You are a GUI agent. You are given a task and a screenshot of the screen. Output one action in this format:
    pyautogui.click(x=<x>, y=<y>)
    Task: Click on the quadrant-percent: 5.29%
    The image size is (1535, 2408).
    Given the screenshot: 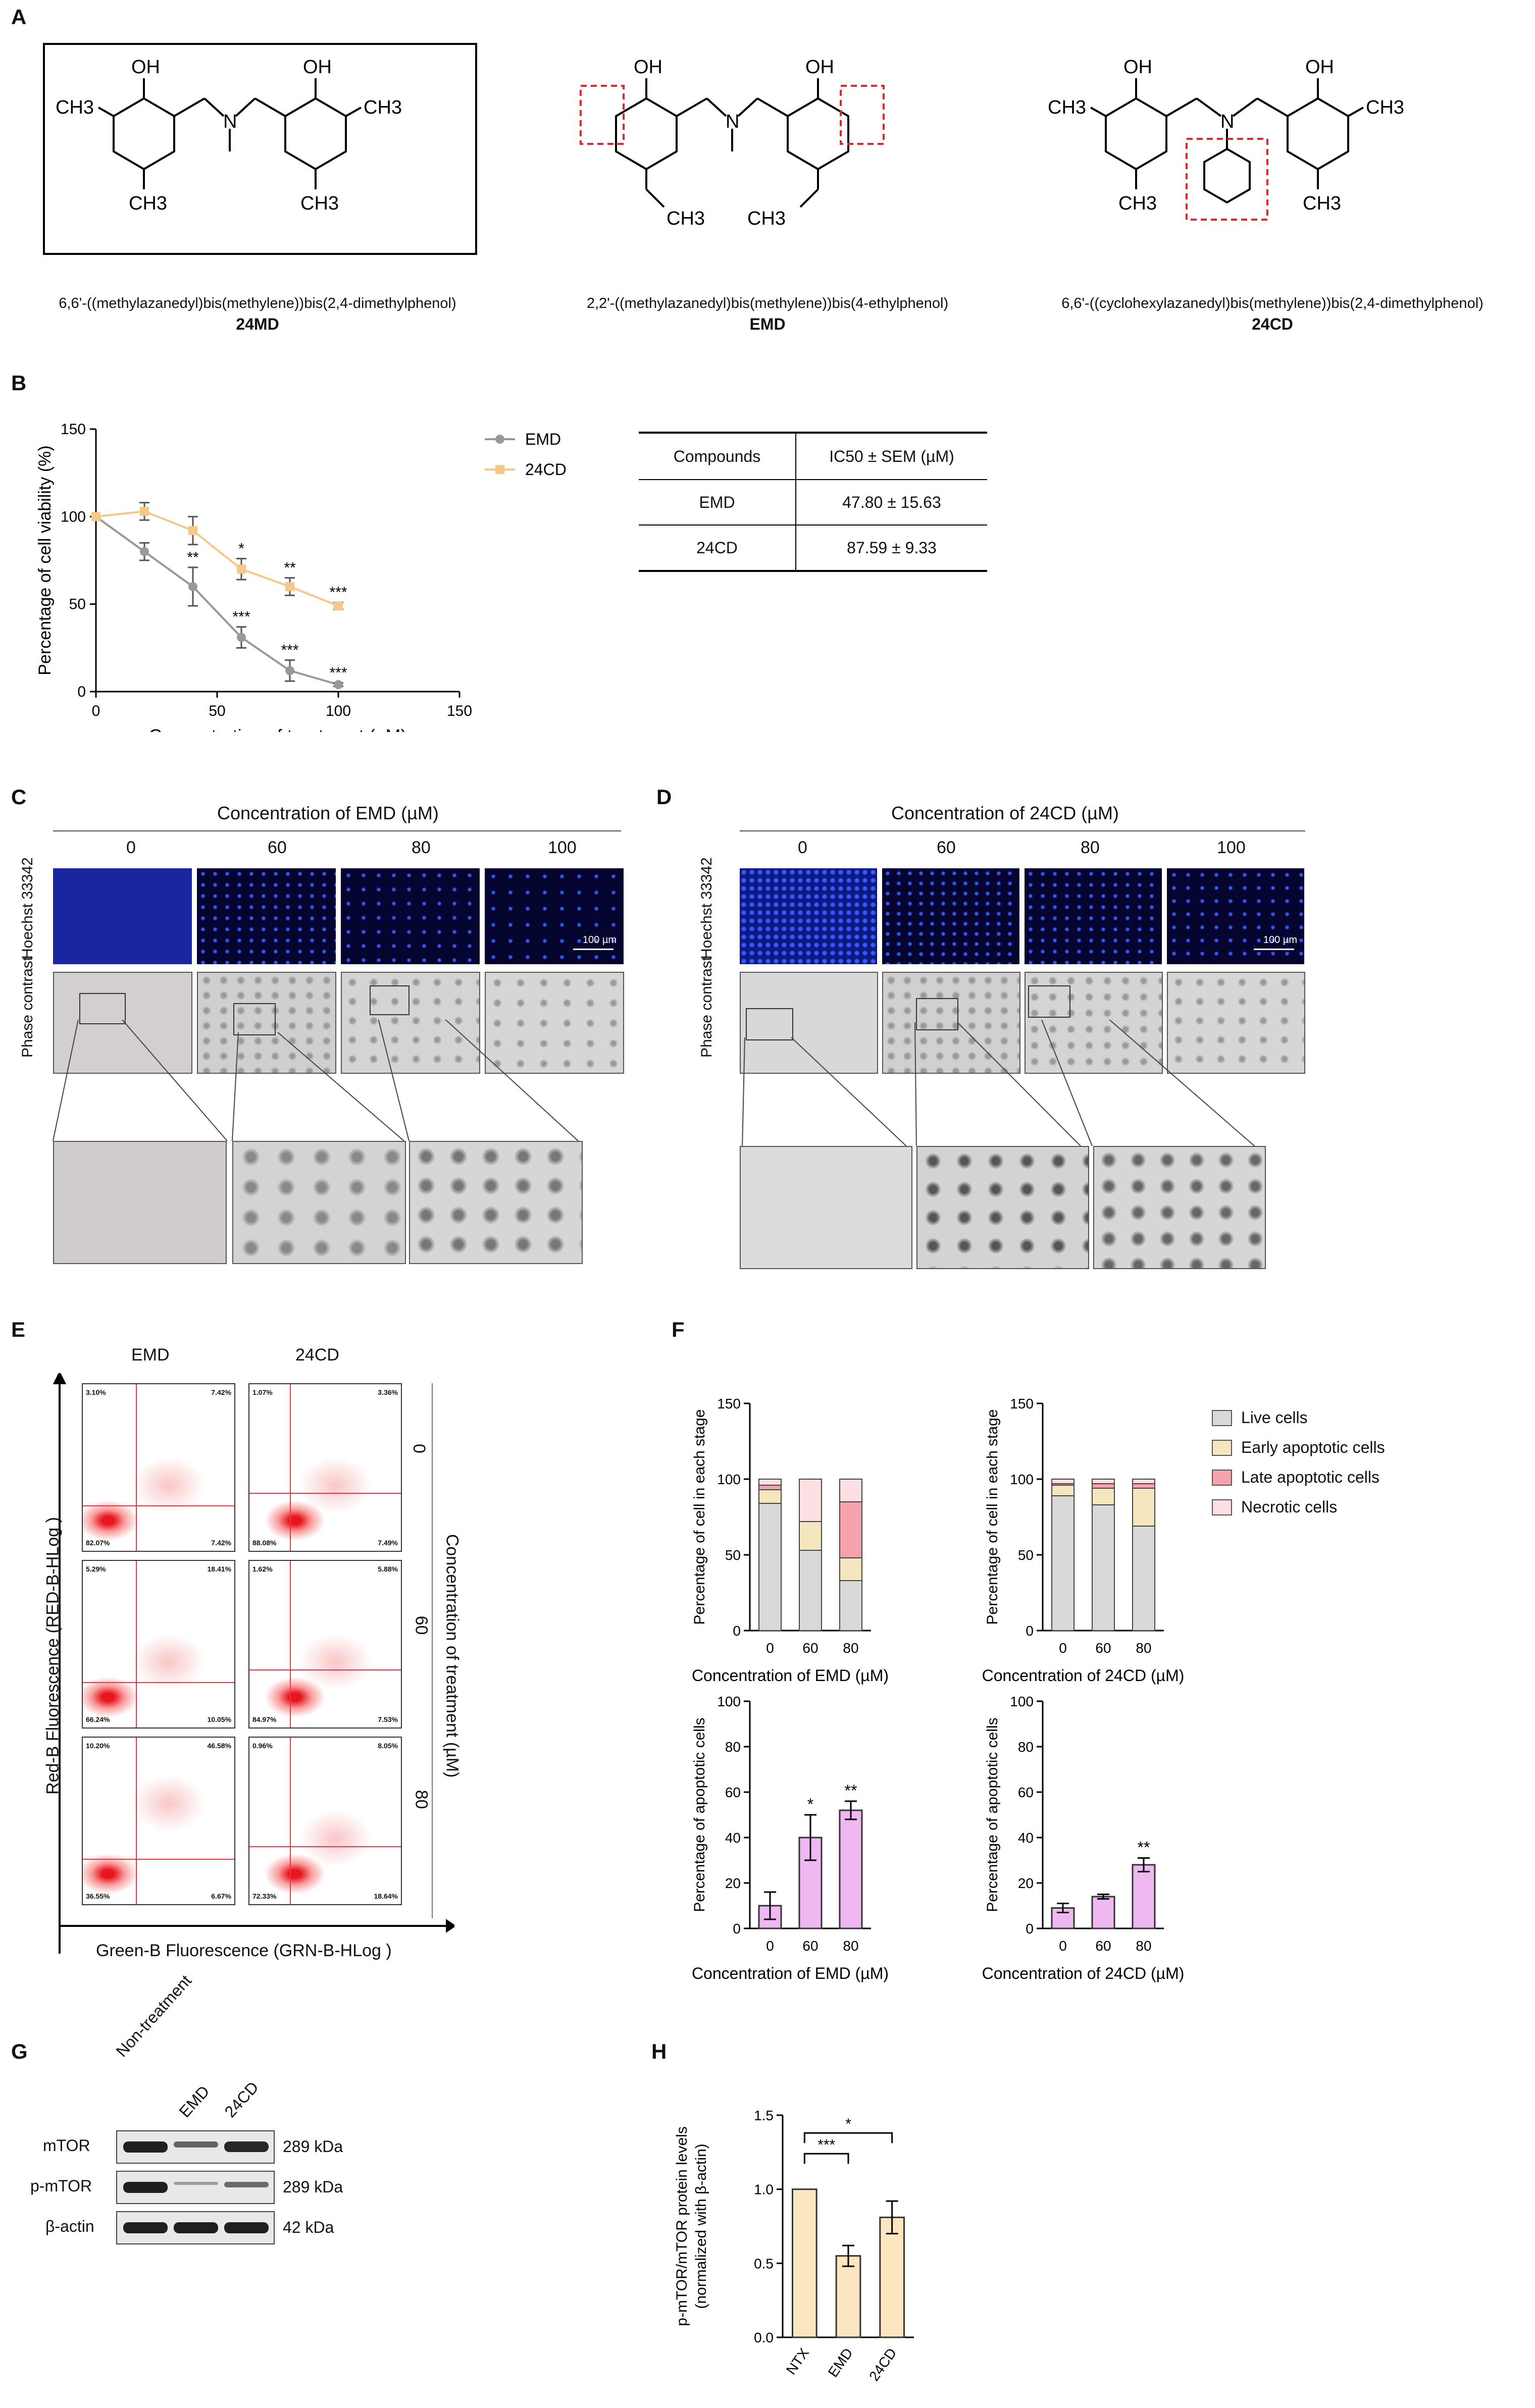 What is the action you would take?
    pyautogui.click(x=96, y=1569)
    